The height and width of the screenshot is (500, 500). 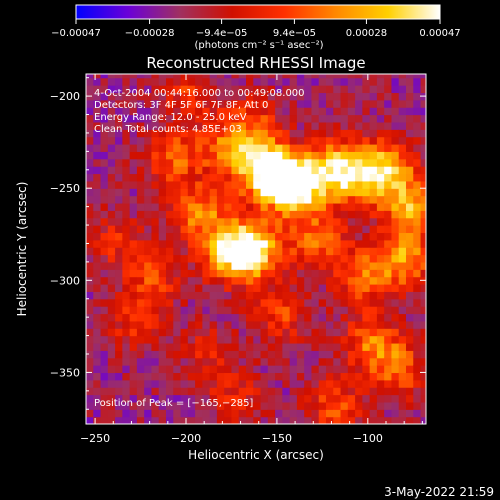 What do you see at coordinates (168, 129) in the screenshot?
I see `info-line-counts: Clean Total counts: 4.85E+03` at bounding box center [168, 129].